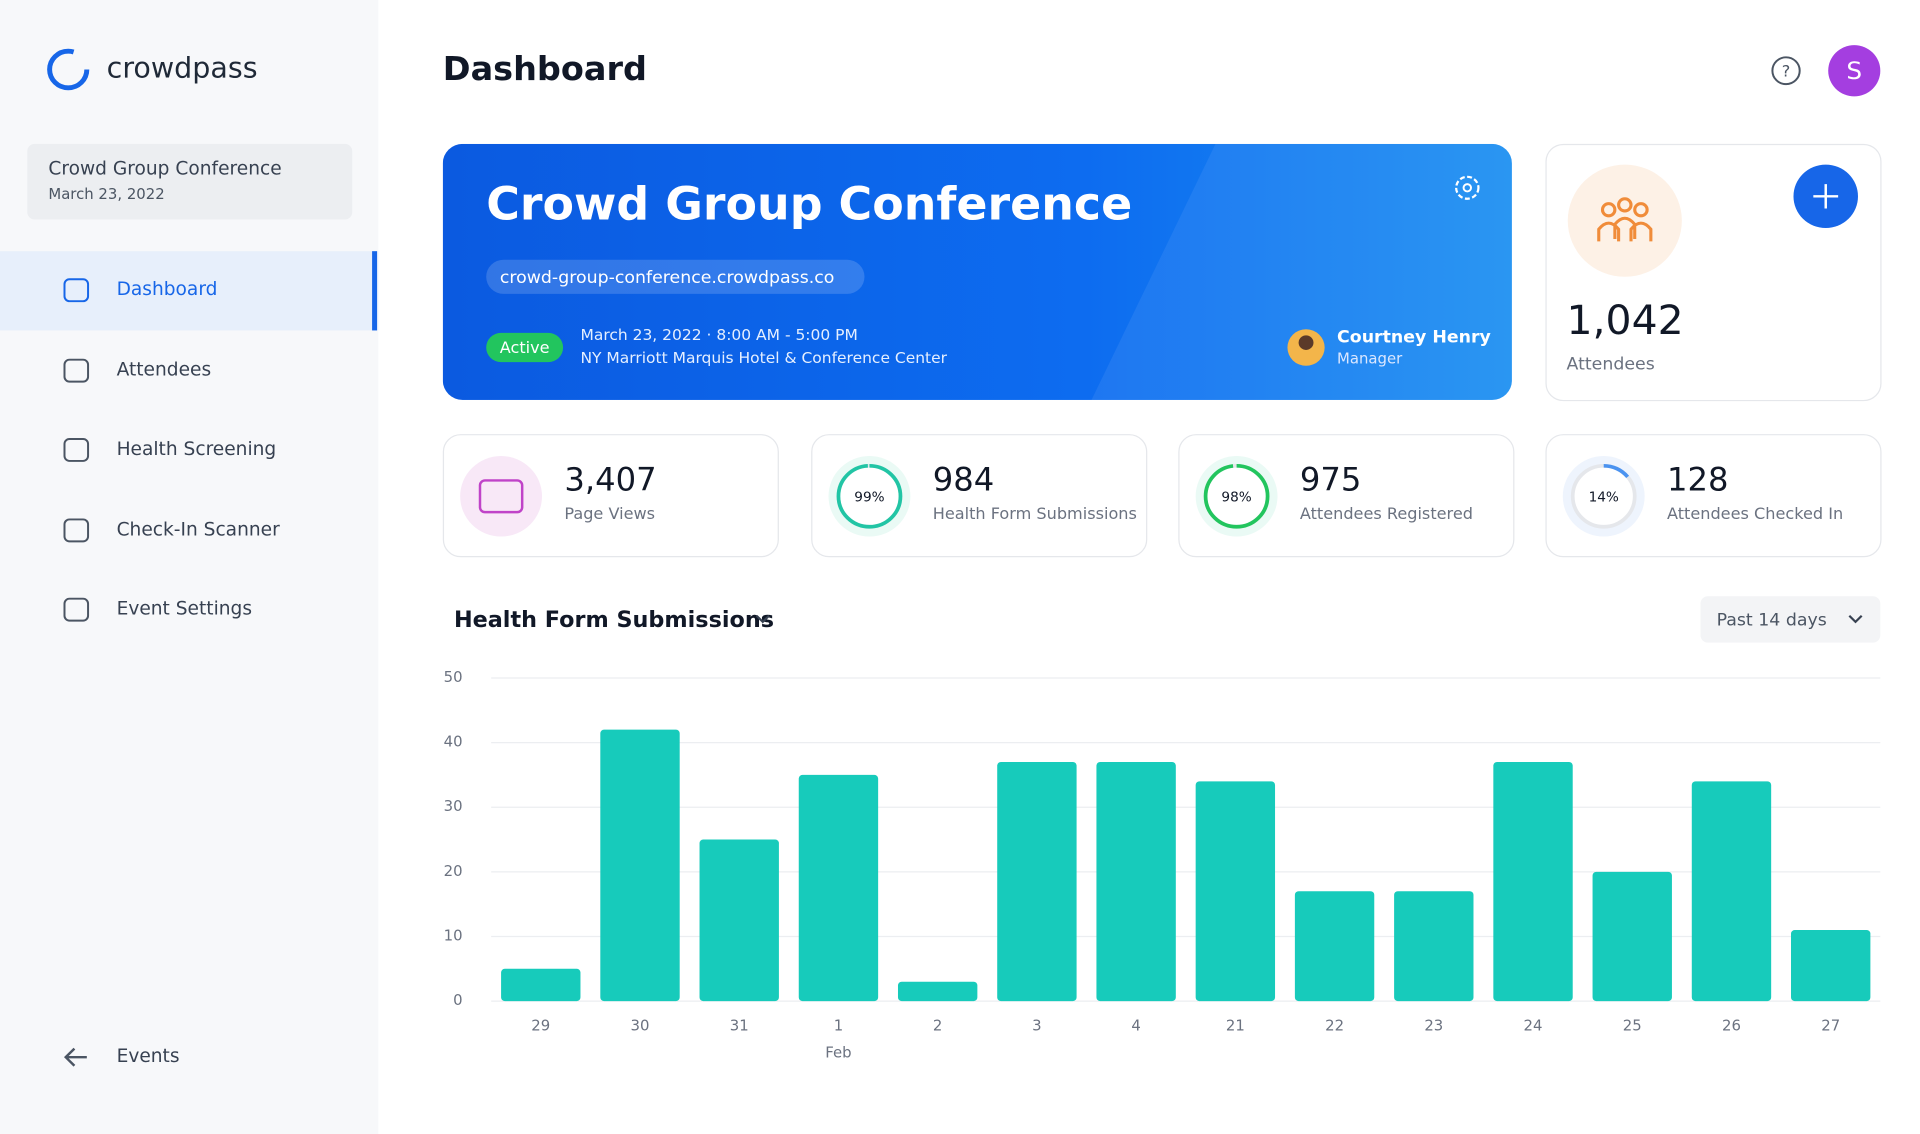  I want to click on event-card, so click(977, 271).